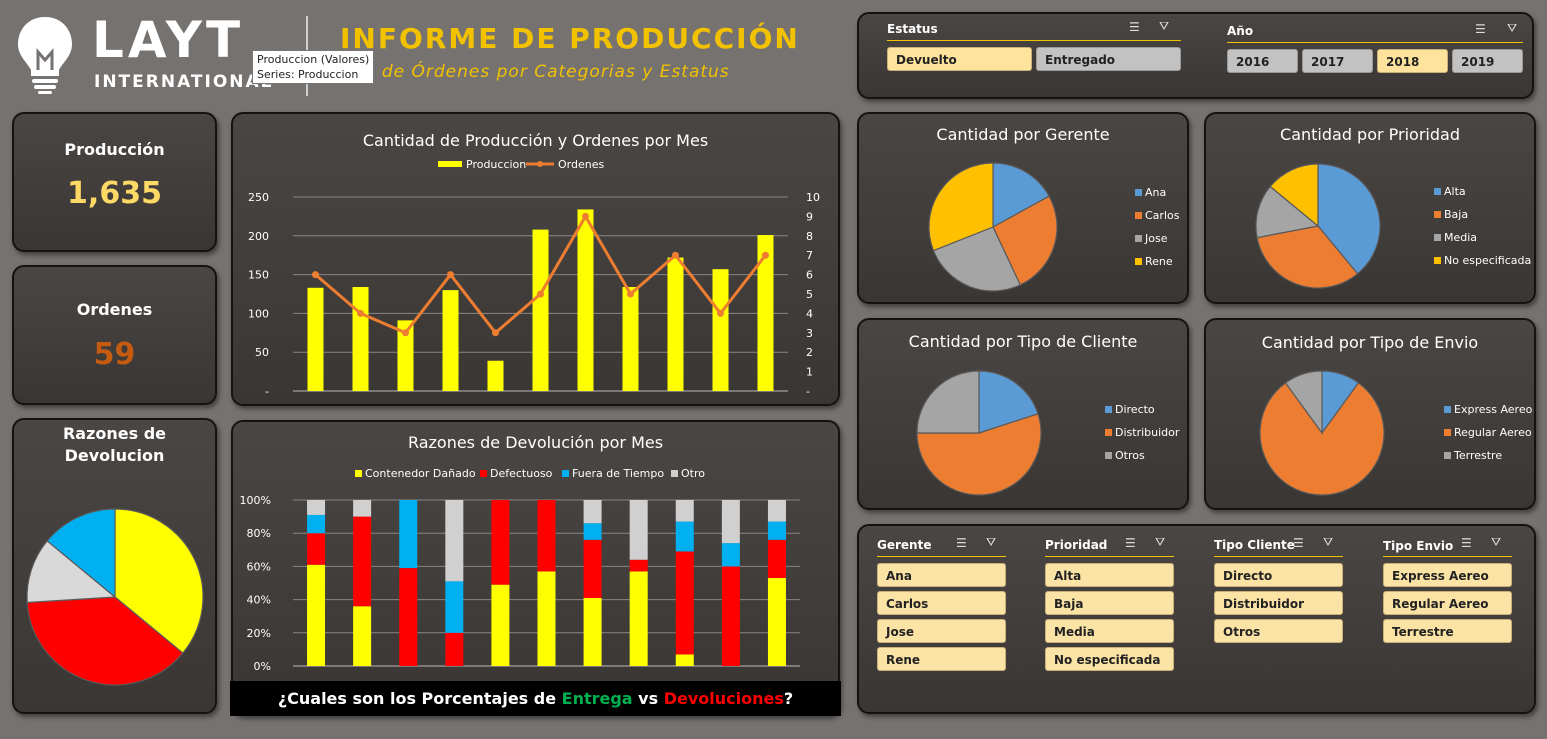 This screenshot has height=739, width=1547. I want to click on prioridad-legend-label: No especificada, so click(1487, 260).